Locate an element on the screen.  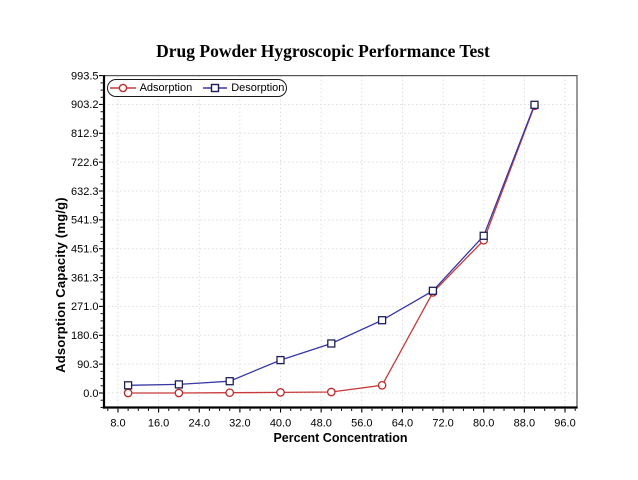
svg-text: 812.9 is located at coordinates (85, 134).